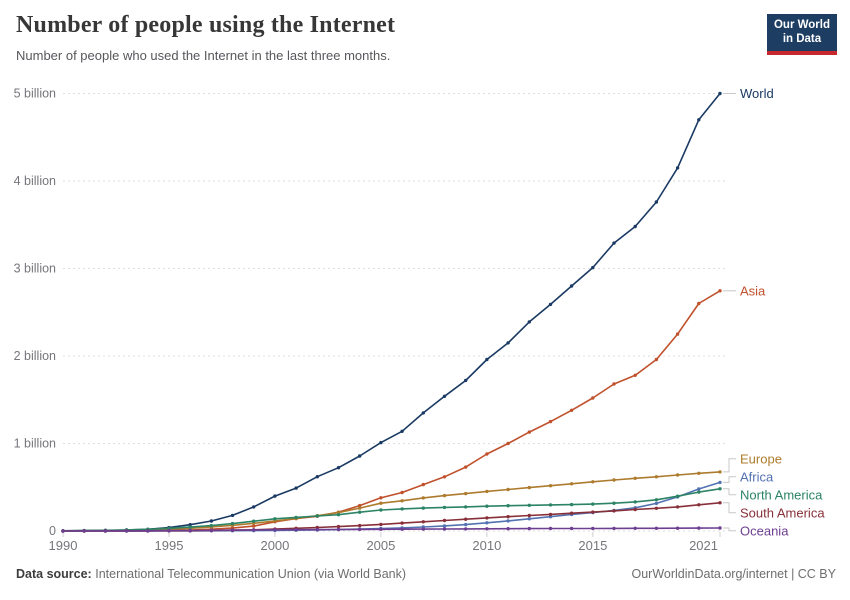  What do you see at coordinates (392, 517) in the screenshot?
I see `series-line-south-america` at bounding box center [392, 517].